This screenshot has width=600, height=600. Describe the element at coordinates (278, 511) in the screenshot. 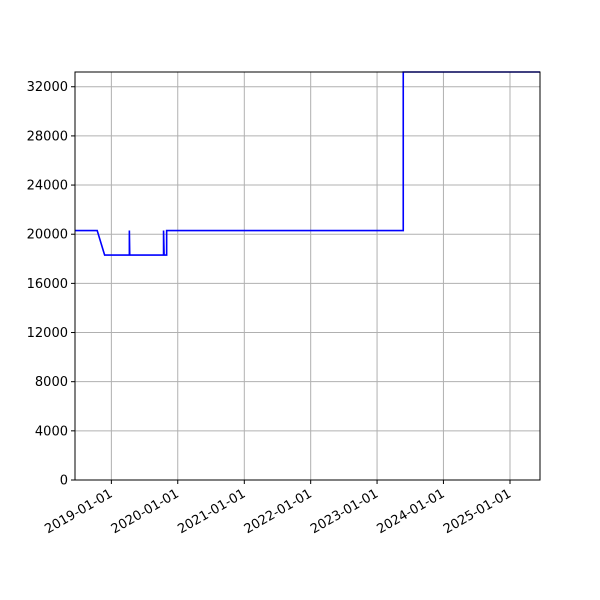

I see `x-tick-label: 2022-01-01` at that location.